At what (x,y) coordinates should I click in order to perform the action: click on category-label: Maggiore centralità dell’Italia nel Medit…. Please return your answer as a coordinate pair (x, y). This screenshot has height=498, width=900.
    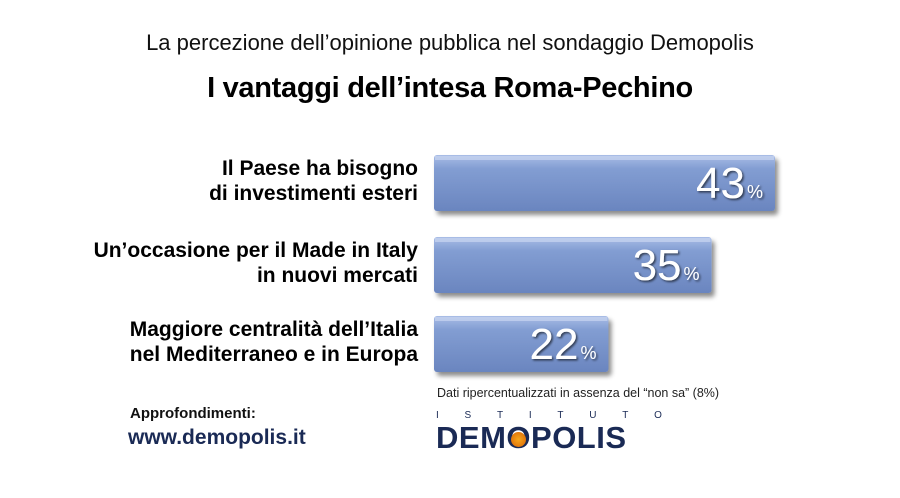
    Looking at the image, I should click on (274, 342).